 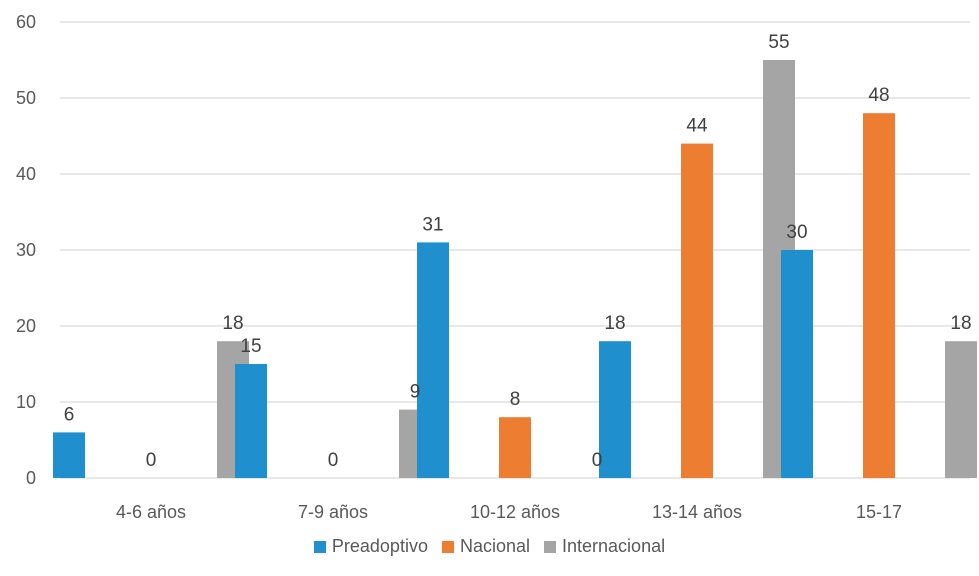 I want to click on x-tick-label-2: 10-12 años, so click(x=515, y=512).